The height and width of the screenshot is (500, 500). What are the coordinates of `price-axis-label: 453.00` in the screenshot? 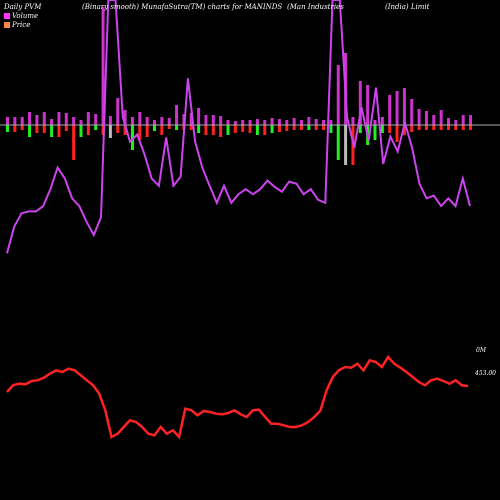 It's located at (485, 373).